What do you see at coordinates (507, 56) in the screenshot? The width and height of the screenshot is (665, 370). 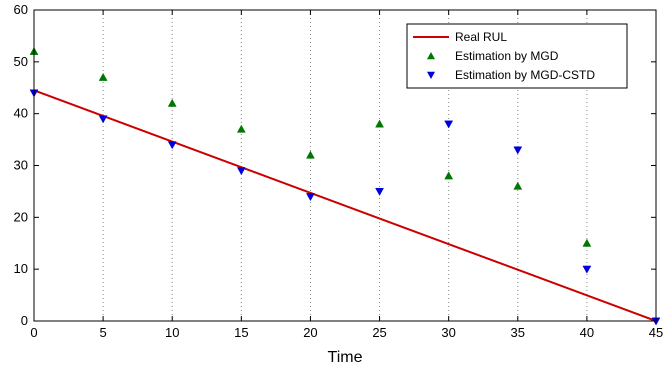 I see `legend-label: Estimation by MGD` at bounding box center [507, 56].